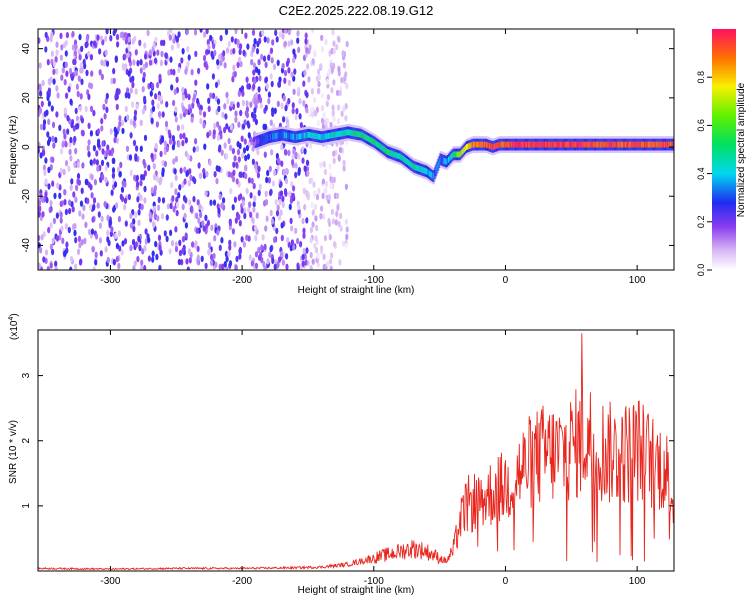 The width and height of the screenshot is (750, 600). What do you see at coordinates (26, 49) in the screenshot?
I see `y-tick-label: 40` at bounding box center [26, 49].